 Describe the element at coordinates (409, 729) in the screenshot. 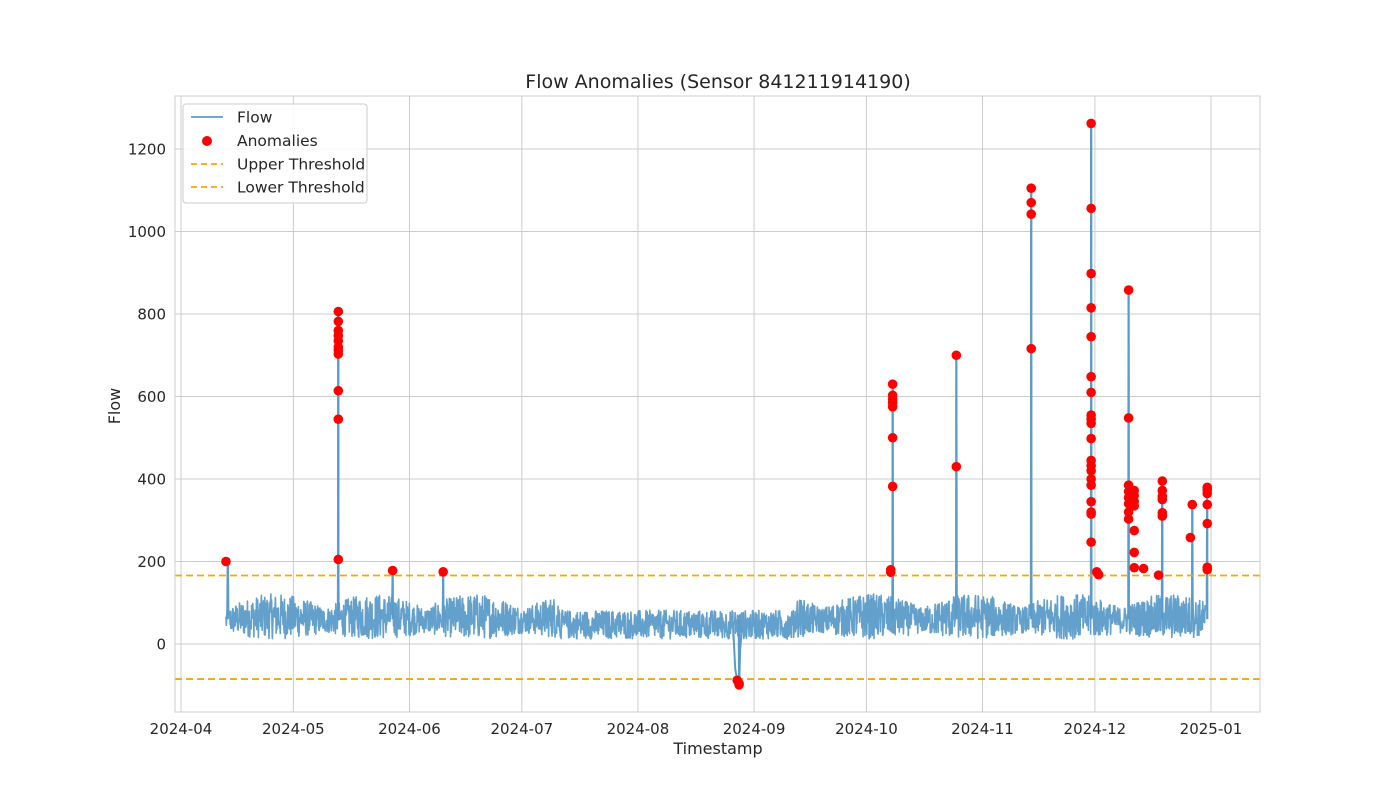

I see `x-tick-label: 2024-06` at that location.